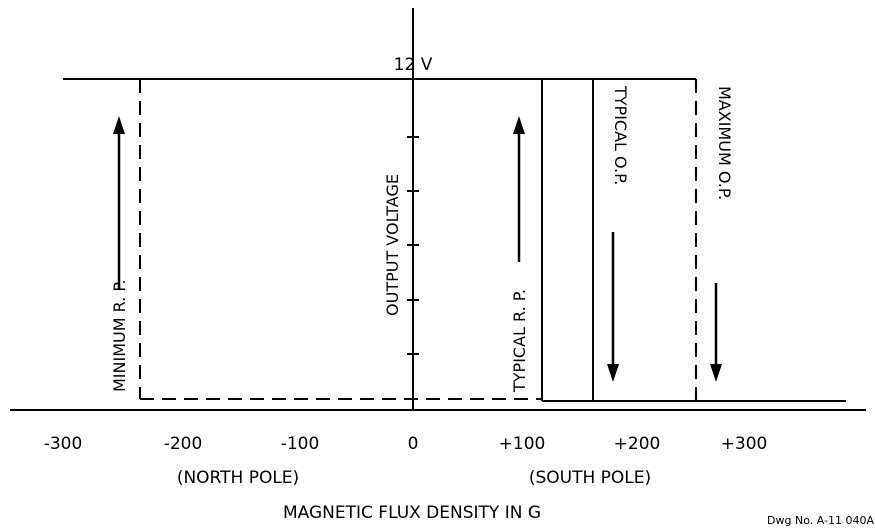 This screenshot has height=531, width=875. What do you see at coordinates (183, 444) in the screenshot?
I see `x-tick-label: -200` at bounding box center [183, 444].